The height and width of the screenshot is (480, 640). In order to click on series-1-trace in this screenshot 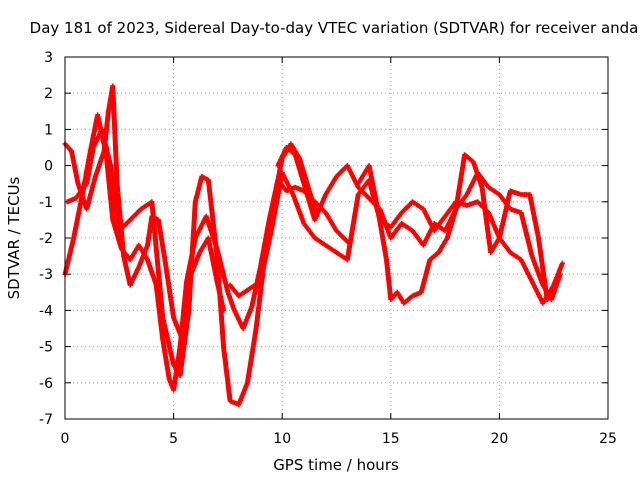, I will do `click(144, 212)`.